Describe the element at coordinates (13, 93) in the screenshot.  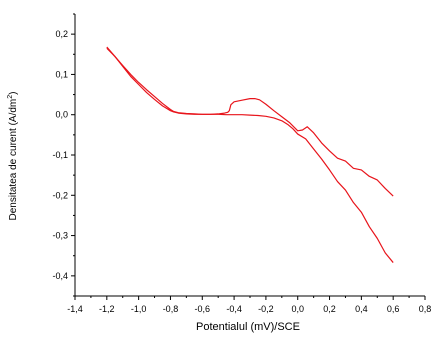
I see `y-axis-title-close: )` at that location.